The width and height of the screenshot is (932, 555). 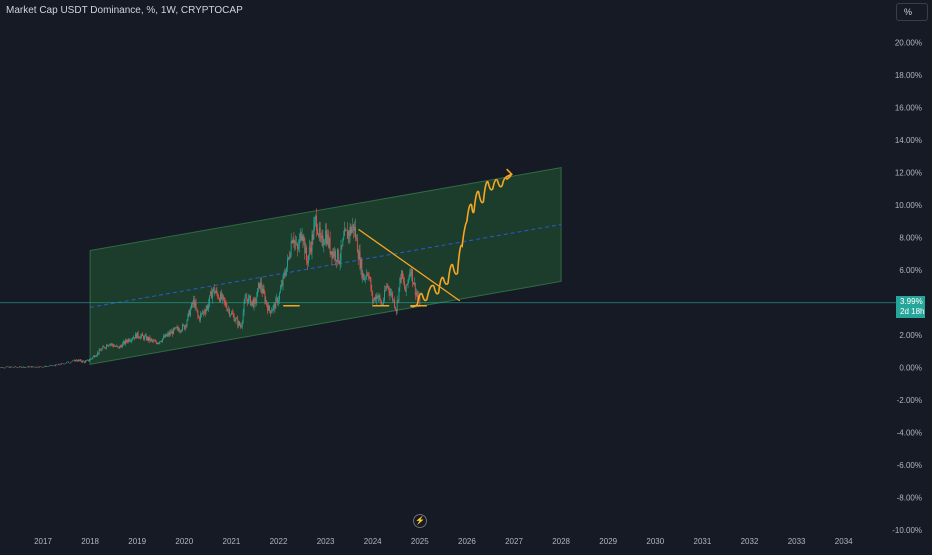 What do you see at coordinates (279, 541) in the screenshot?
I see `x-tick-label: 2022` at bounding box center [279, 541].